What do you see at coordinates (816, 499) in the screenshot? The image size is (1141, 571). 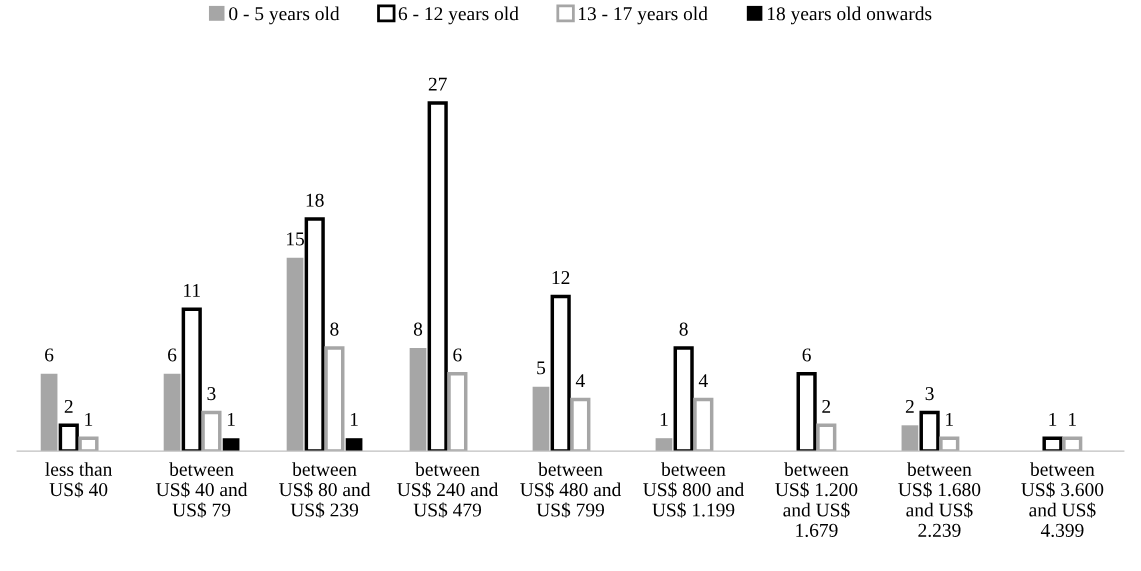 I see `x-tick-label: between US$ 1.200 and US$ 1.679` at bounding box center [816, 499].